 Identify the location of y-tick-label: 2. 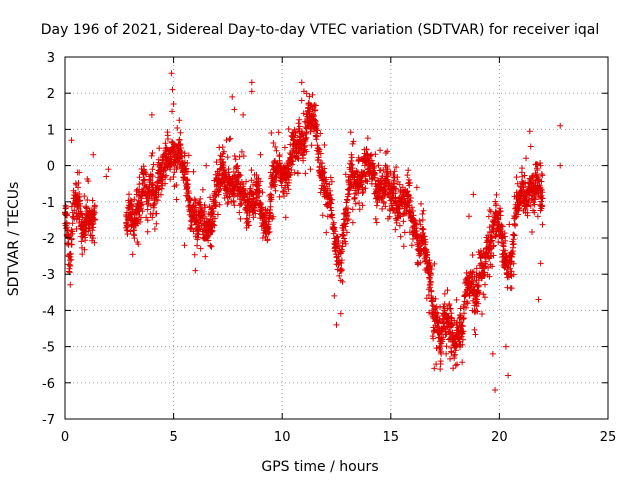
(51, 94).